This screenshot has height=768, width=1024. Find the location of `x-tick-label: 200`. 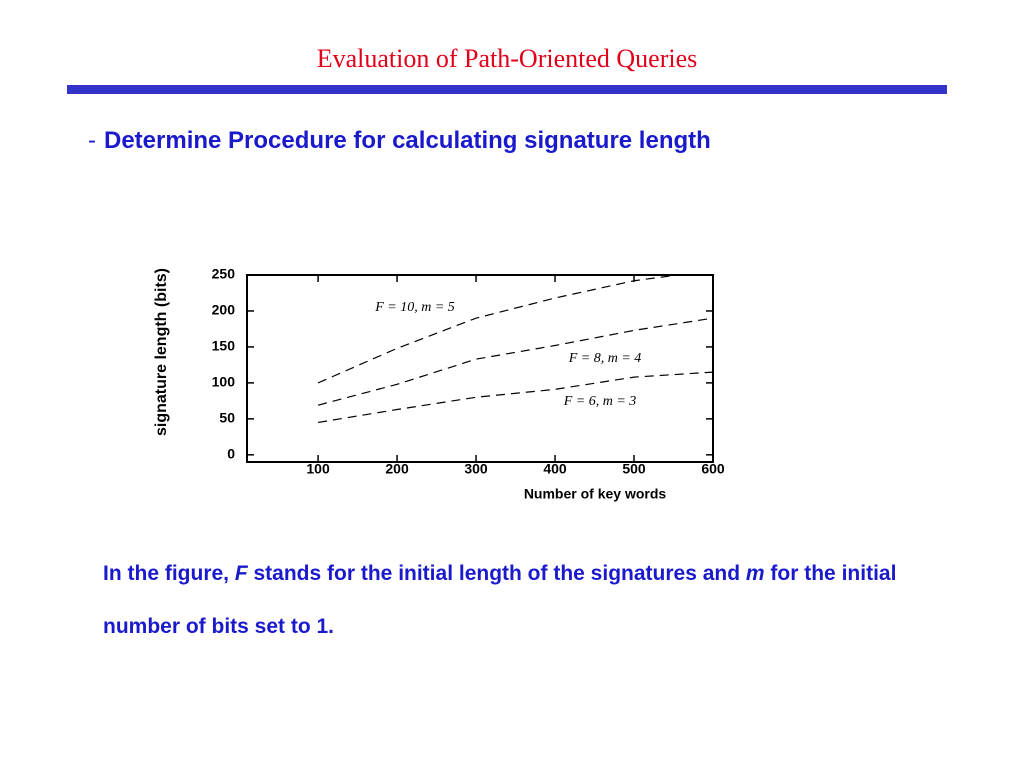

x-tick-label: 200 is located at coordinates (397, 469).